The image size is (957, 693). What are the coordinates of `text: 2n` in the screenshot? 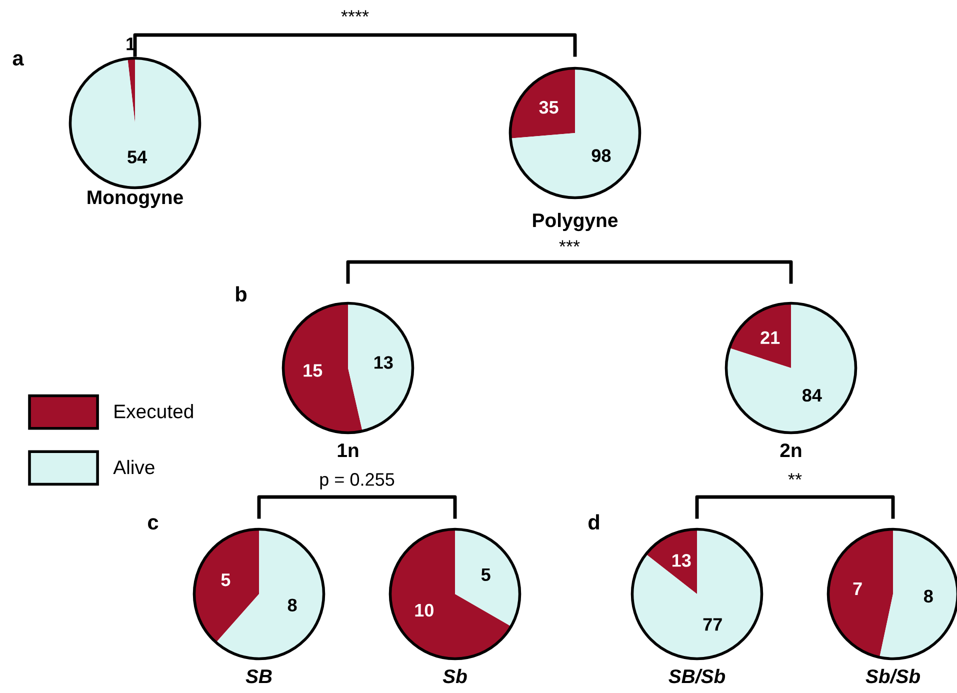 It's located at (791, 450).